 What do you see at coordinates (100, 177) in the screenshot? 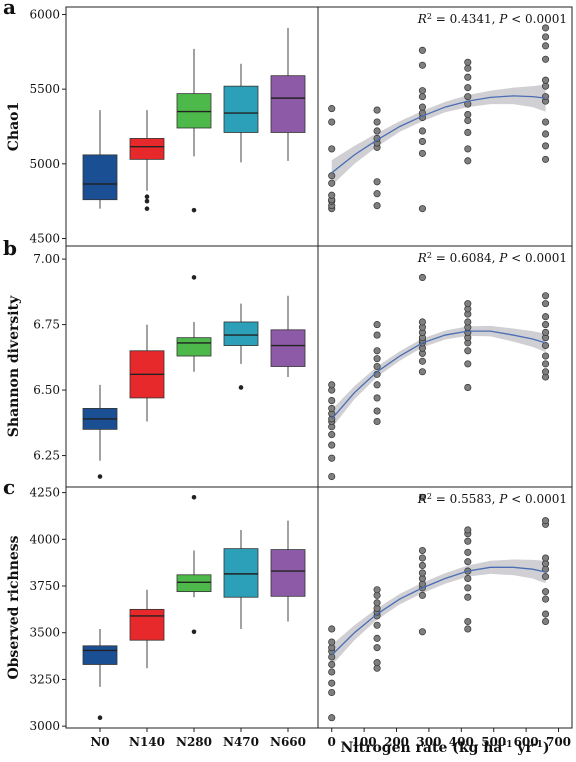
I see `box-N0` at bounding box center [100, 177].